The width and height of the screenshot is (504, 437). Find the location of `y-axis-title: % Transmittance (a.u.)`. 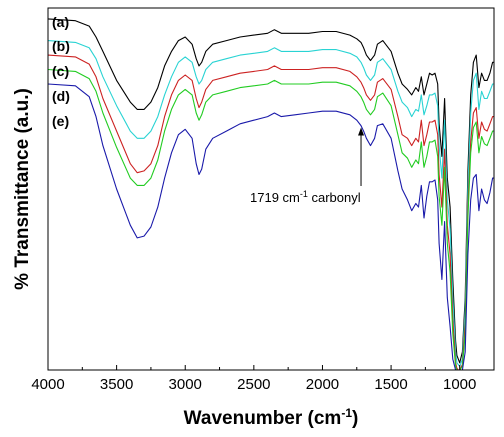

y-axis-title: % Transmittance (a.u.) is located at coordinates (22, 189).